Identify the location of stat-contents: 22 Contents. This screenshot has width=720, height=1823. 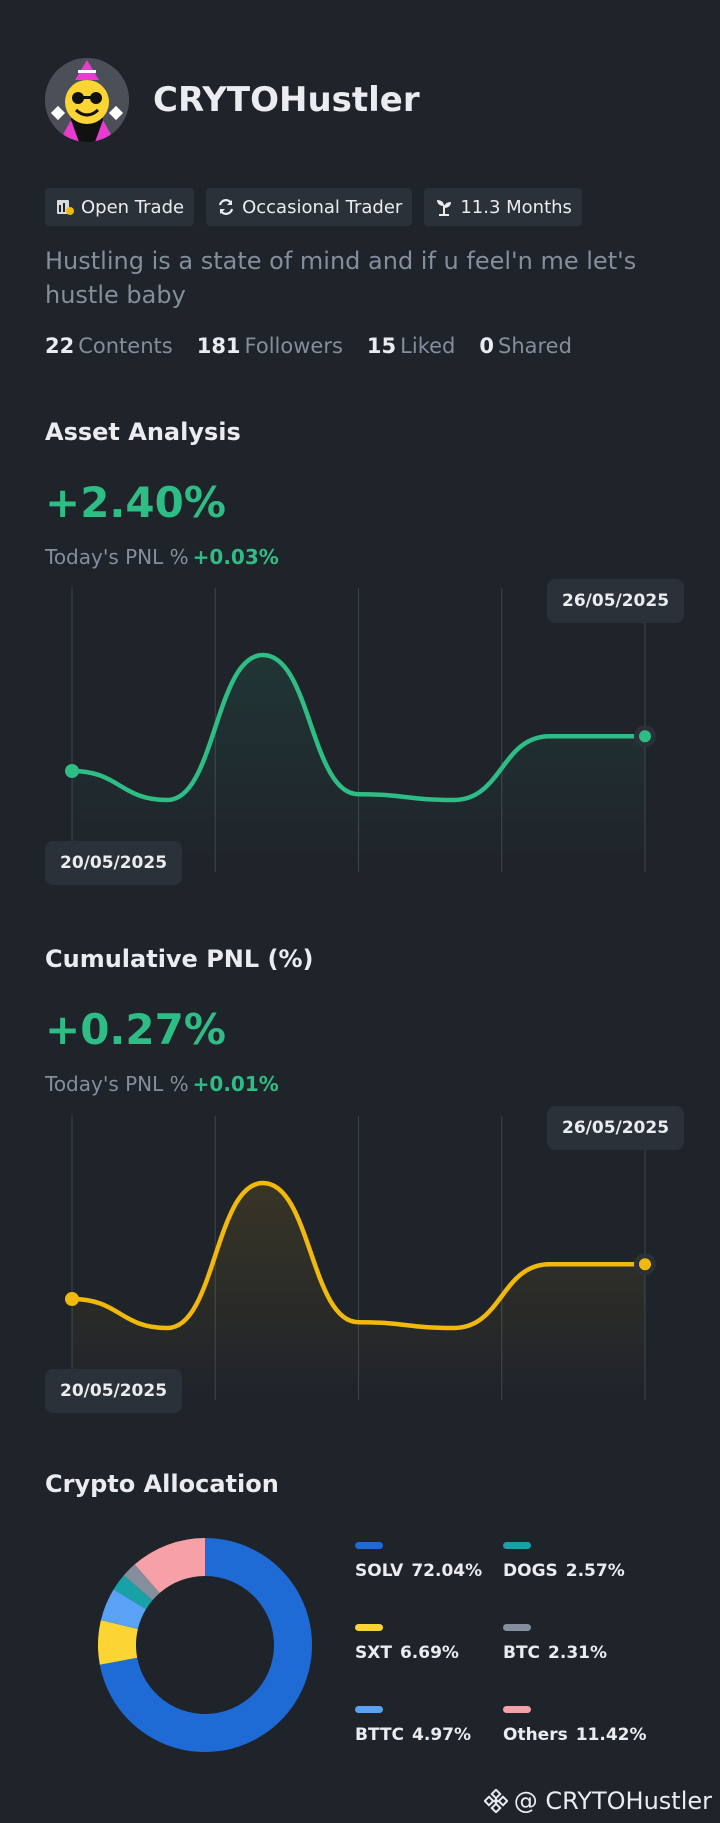
(109, 346).